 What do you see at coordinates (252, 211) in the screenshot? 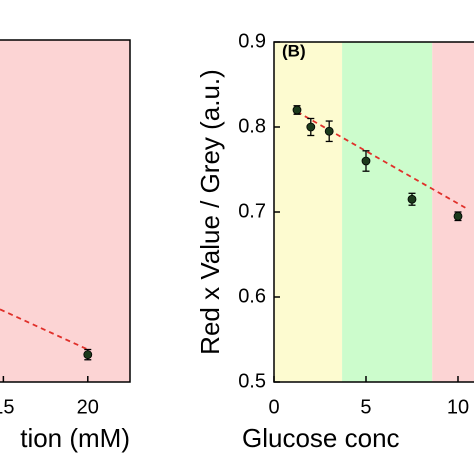
I see `y-tick-label: 0.7` at bounding box center [252, 211].